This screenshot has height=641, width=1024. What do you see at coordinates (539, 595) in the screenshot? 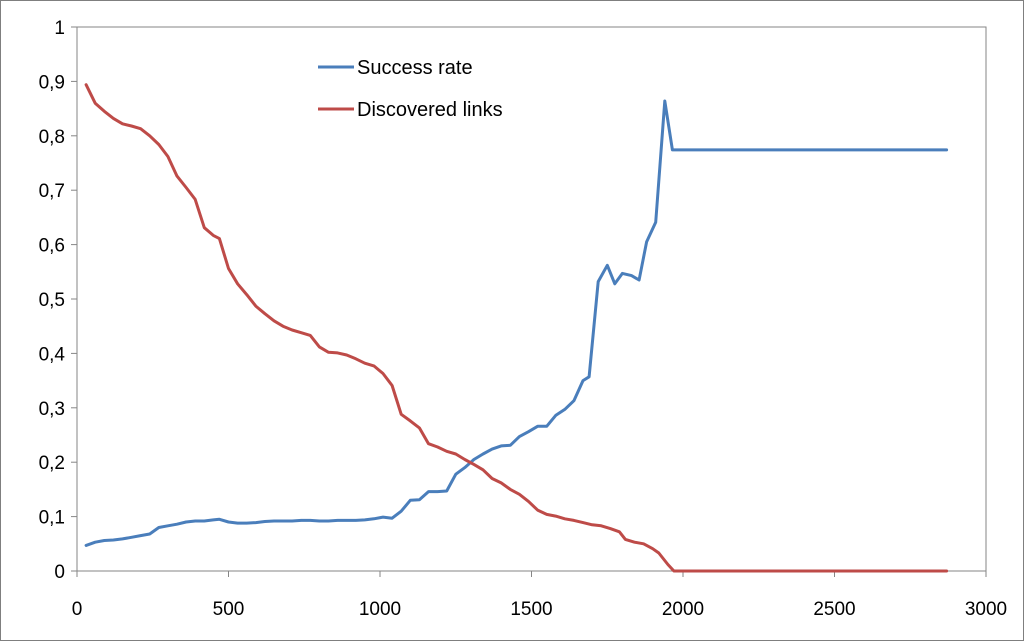
I see `x-axis-ticks: 0 500 1000 1500 2000 2500 3000` at bounding box center [539, 595].